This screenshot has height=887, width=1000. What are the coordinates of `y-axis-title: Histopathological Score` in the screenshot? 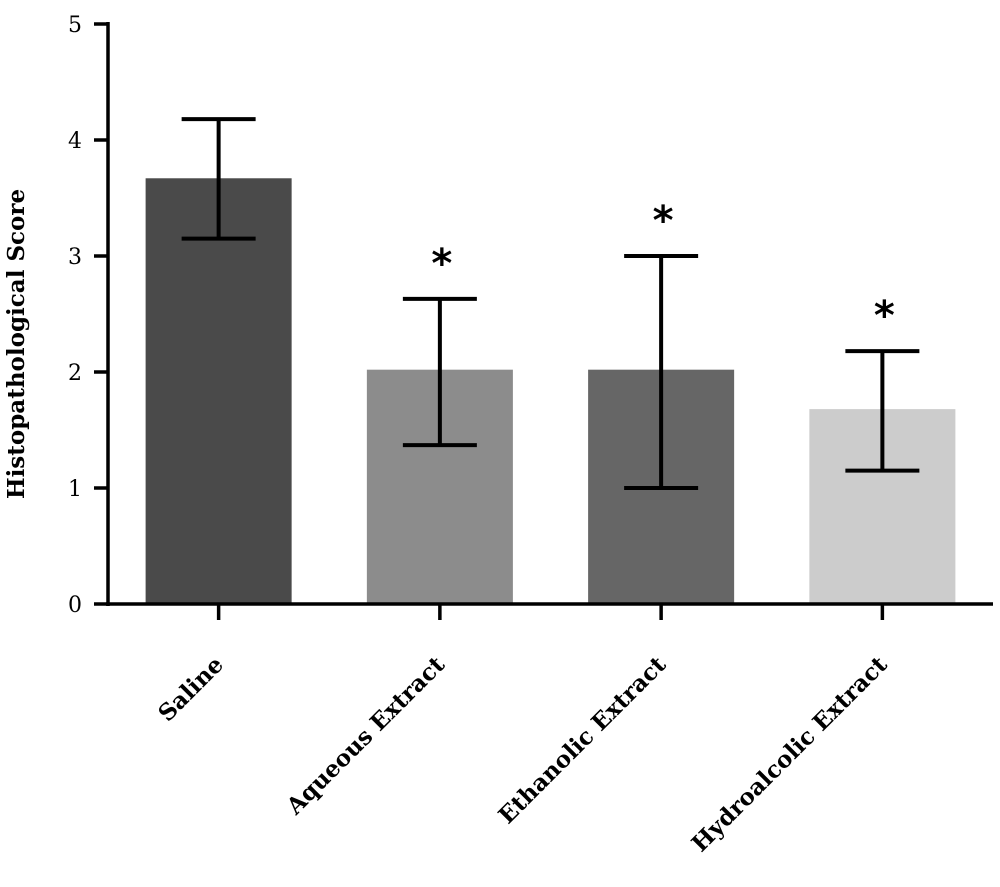 It's located at (16, 344).